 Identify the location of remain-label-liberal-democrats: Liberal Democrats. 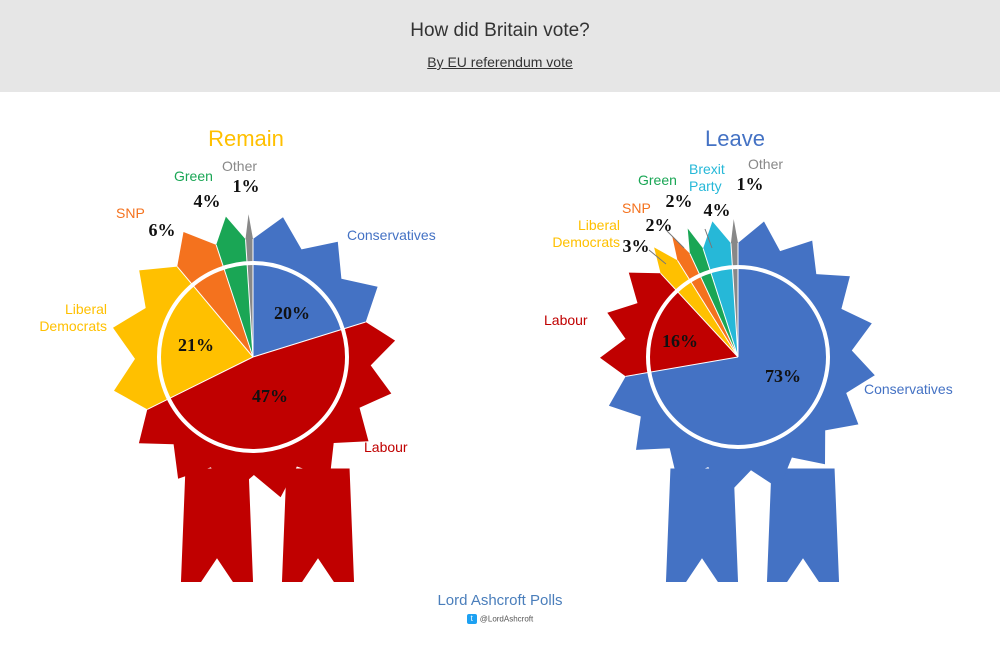
(73, 317).